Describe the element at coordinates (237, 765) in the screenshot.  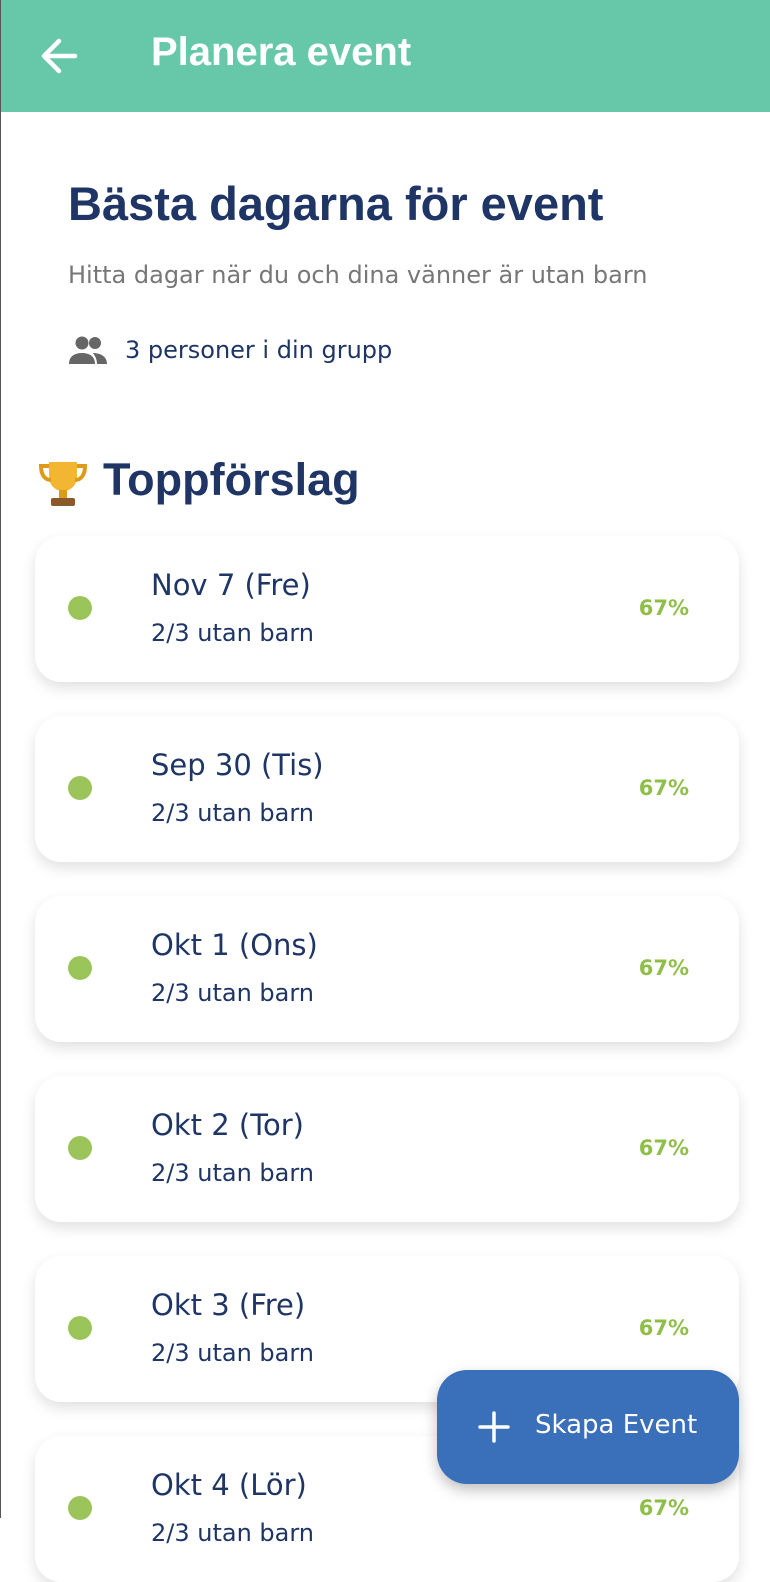
I see `suggestion-date: Sep 30 (Tis)` at that location.